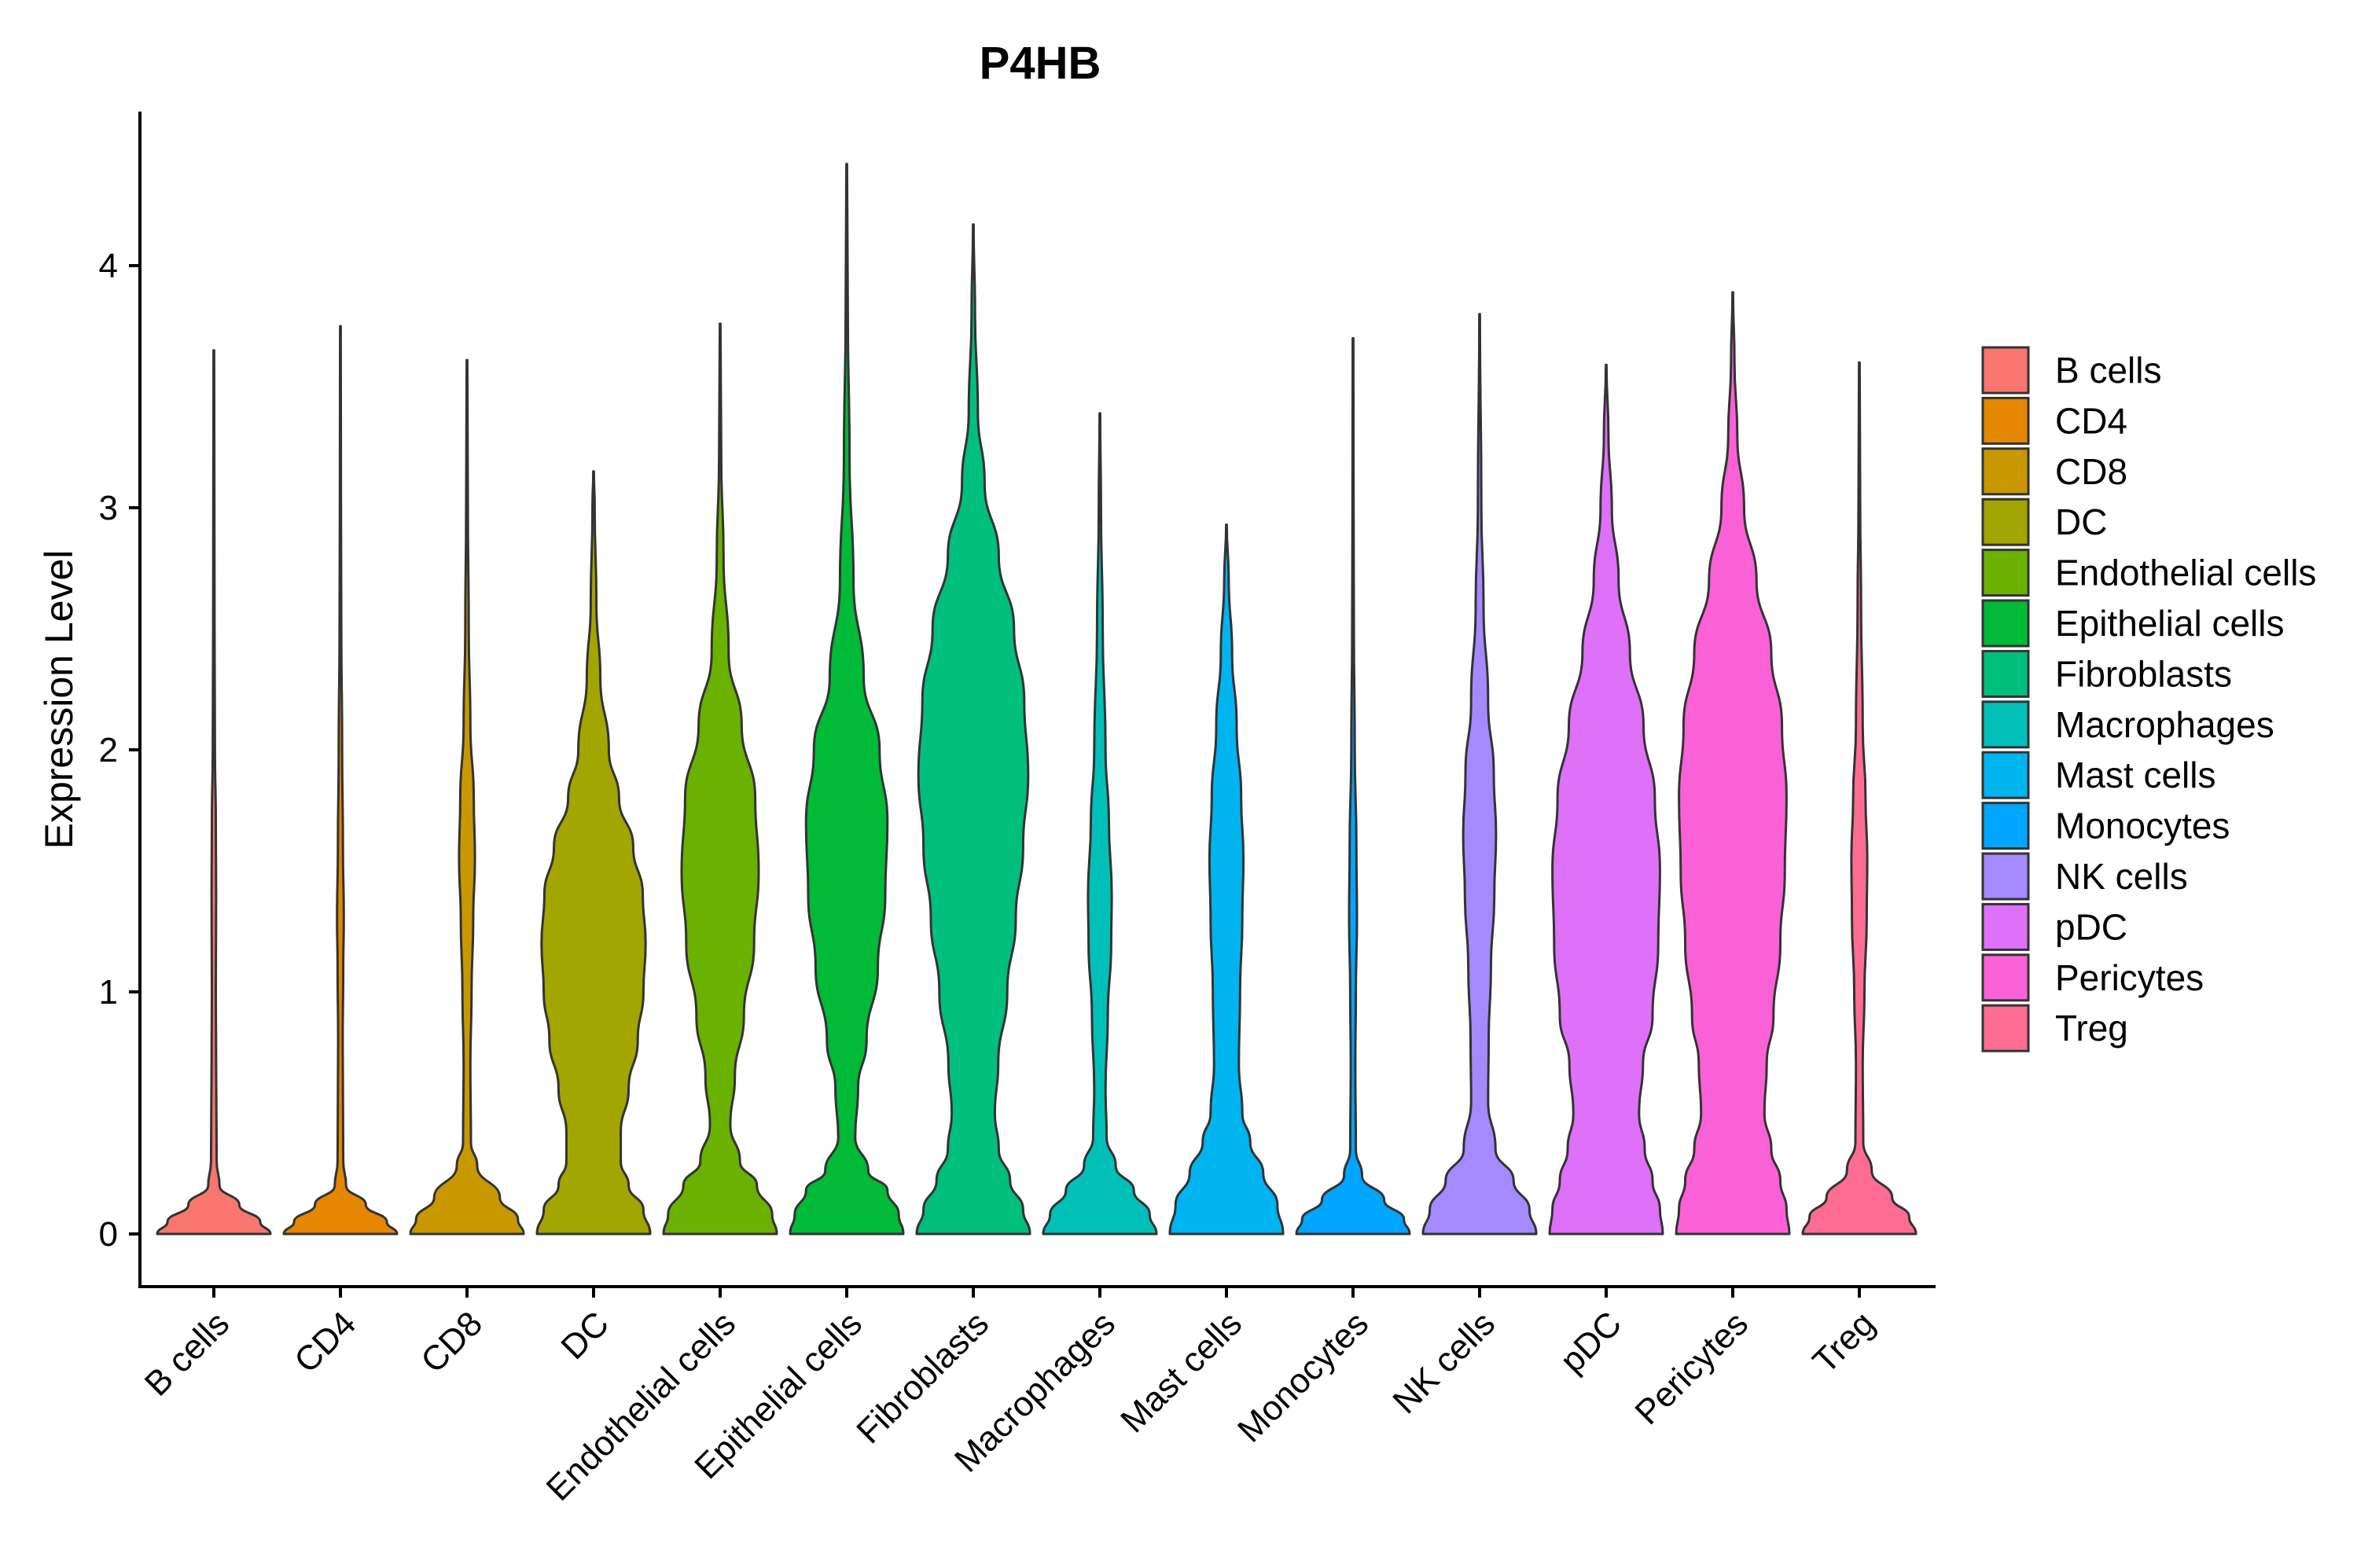 The height and width of the screenshot is (1568, 2368). What do you see at coordinates (2169, 623) in the screenshot?
I see `legend-label: Epithelial cells` at bounding box center [2169, 623].